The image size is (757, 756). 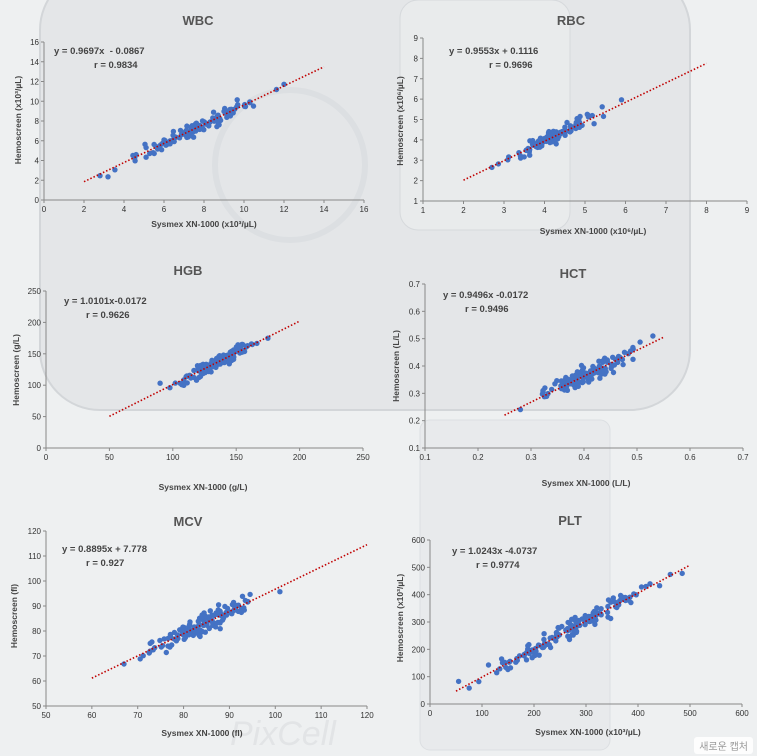 I want to click on correlation-r: r = 0.9834, so click(x=116, y=65).